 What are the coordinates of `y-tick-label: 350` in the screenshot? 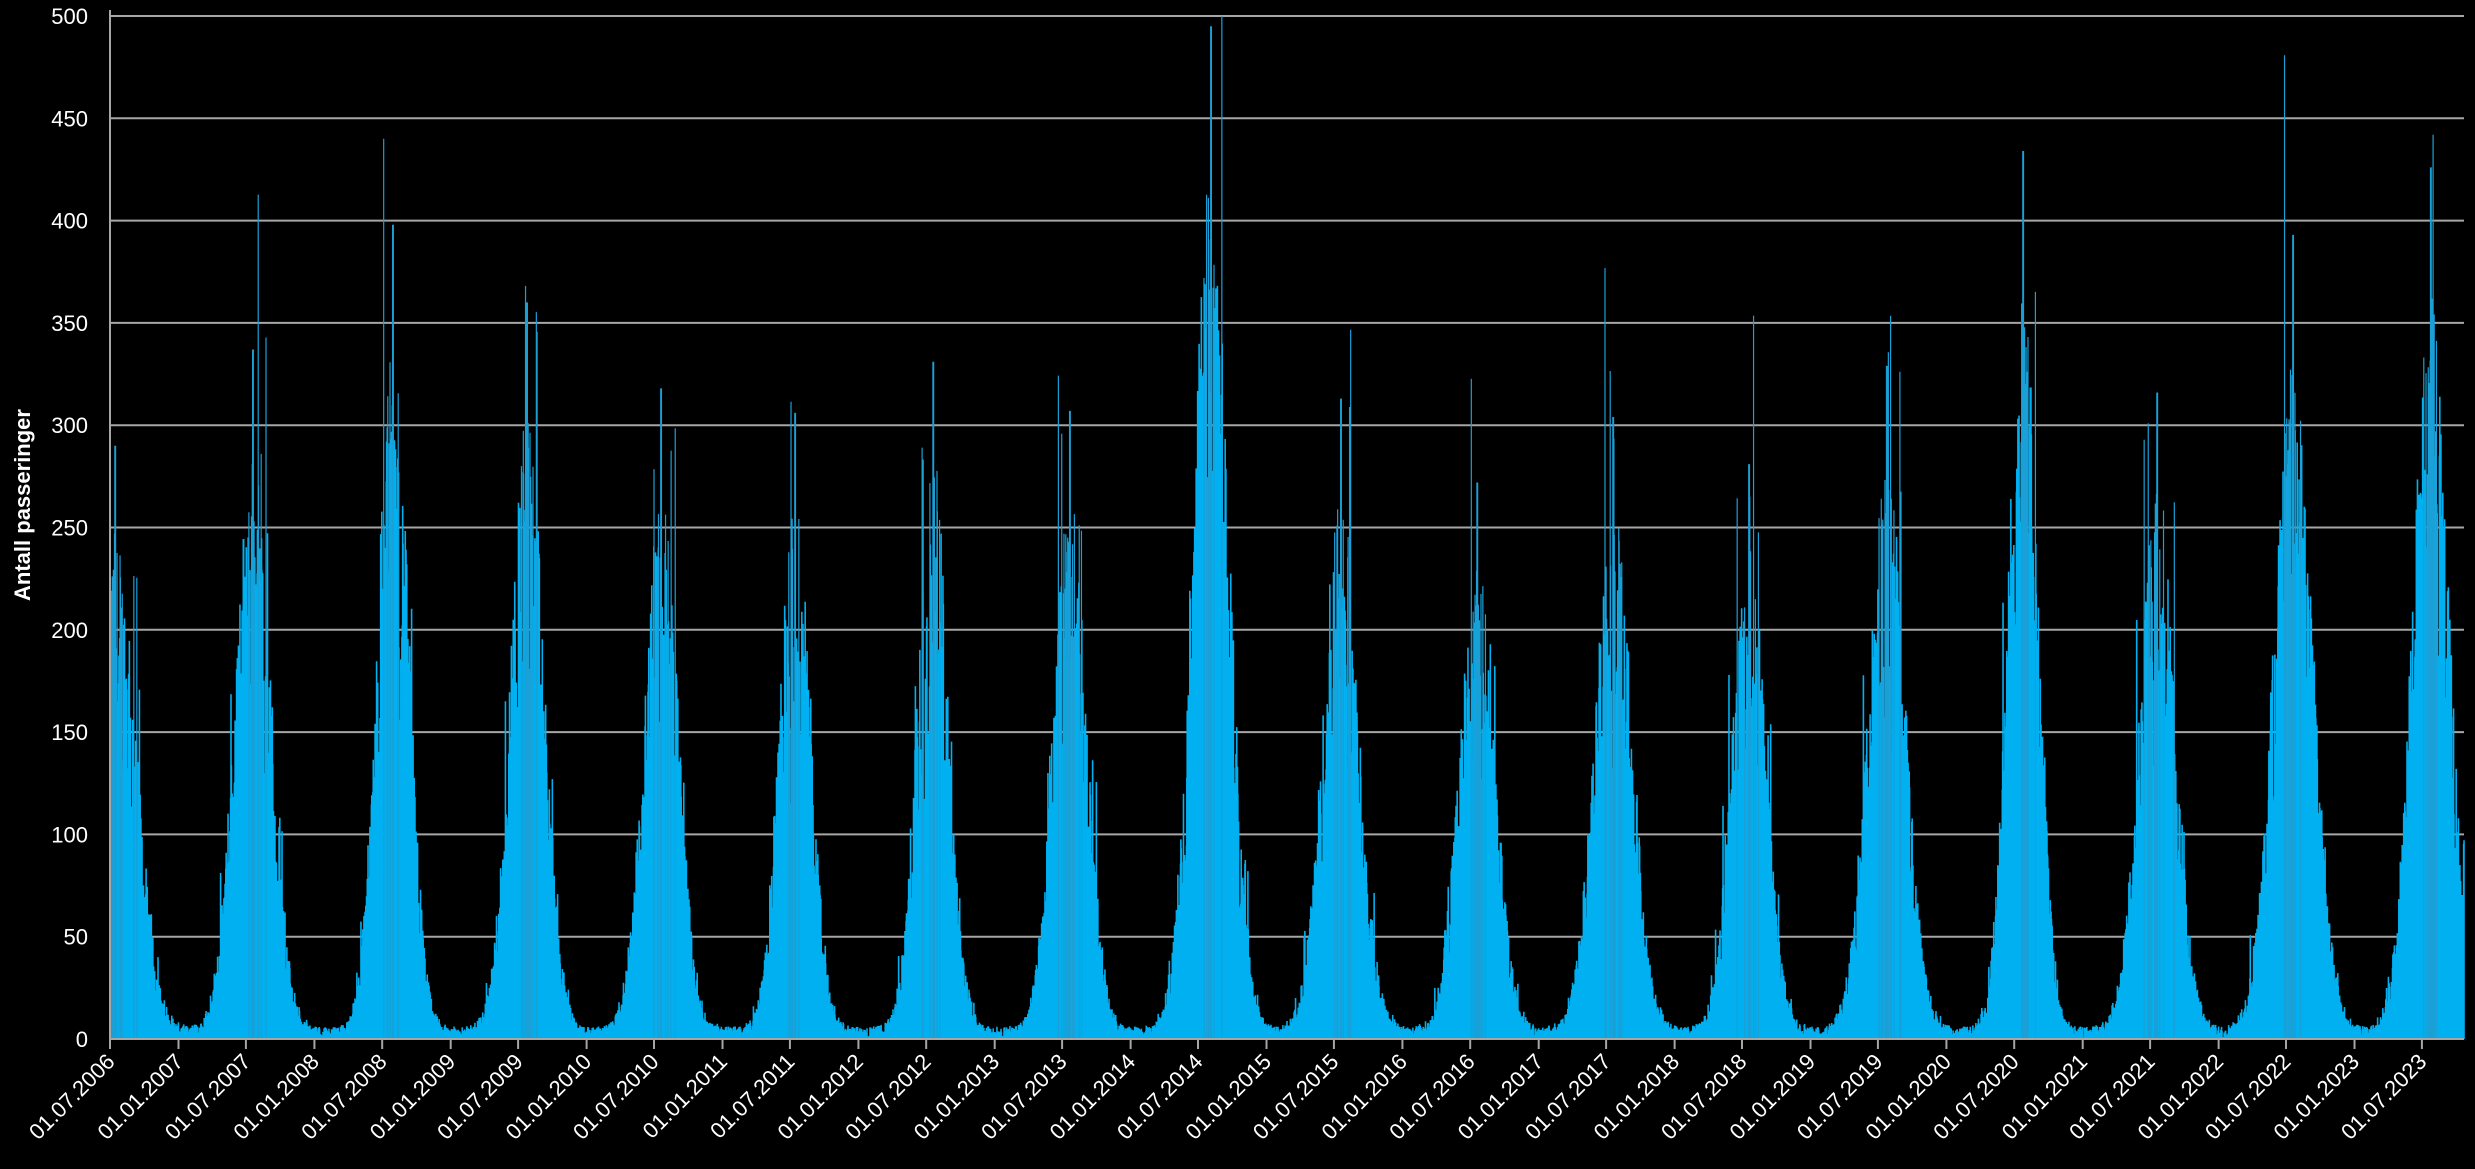 It's located at (69, 323).